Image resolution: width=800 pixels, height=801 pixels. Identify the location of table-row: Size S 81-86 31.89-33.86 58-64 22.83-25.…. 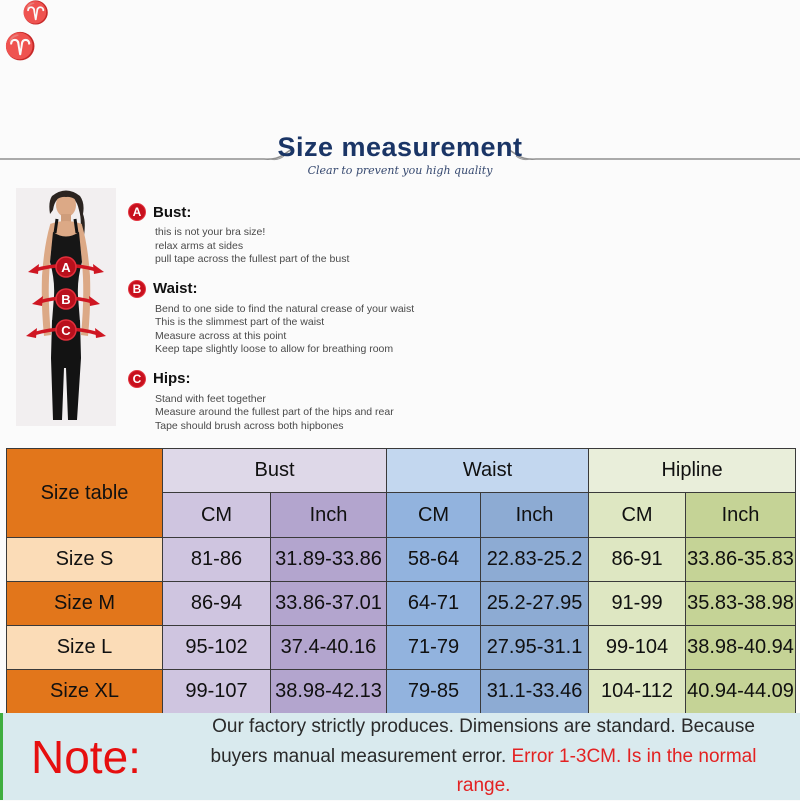
(401, 559).